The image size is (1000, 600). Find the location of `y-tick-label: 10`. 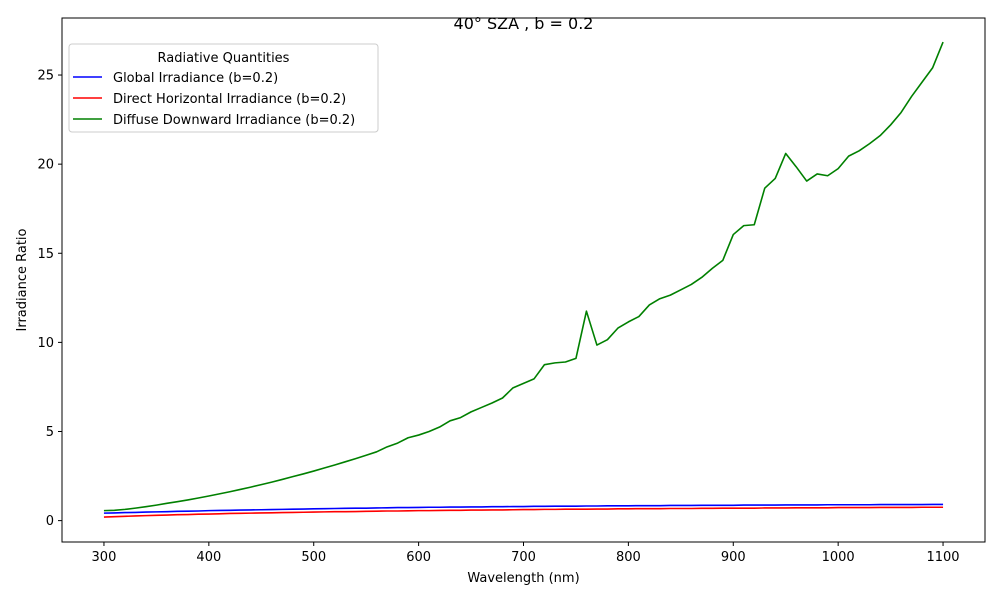

y-tick-label: 10 is located at coordinates (45, 343).